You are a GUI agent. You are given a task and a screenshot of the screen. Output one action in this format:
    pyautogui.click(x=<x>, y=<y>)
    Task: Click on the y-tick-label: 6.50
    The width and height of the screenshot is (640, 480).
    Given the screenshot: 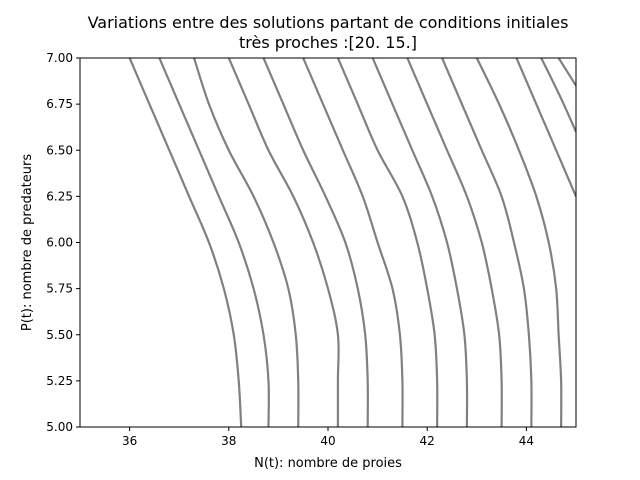 What is the action you would take?
    pyautogui.click(x=59, y=150)
    